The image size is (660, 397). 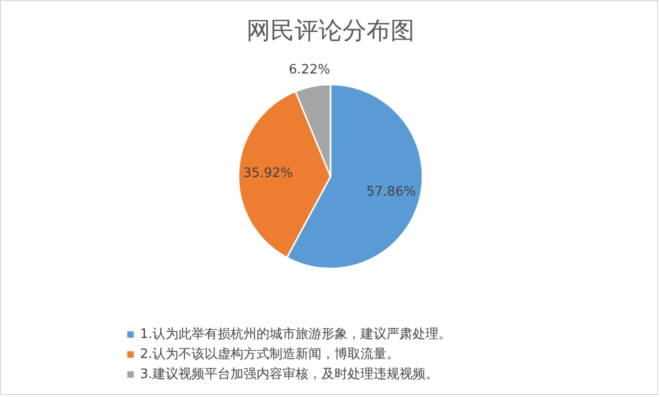 What do you see at coordinates (391, 192) in the screenshot?
I see `data-label: 57.86%` at bounding box center [391, 192].